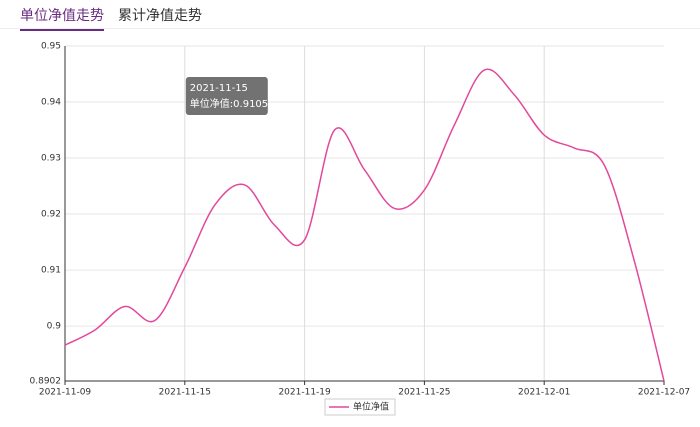 The image size is (700, 427). Describe the element at coordinates (160, 16) in the screenshot. I see `tab: 累计净值走势` at that location.